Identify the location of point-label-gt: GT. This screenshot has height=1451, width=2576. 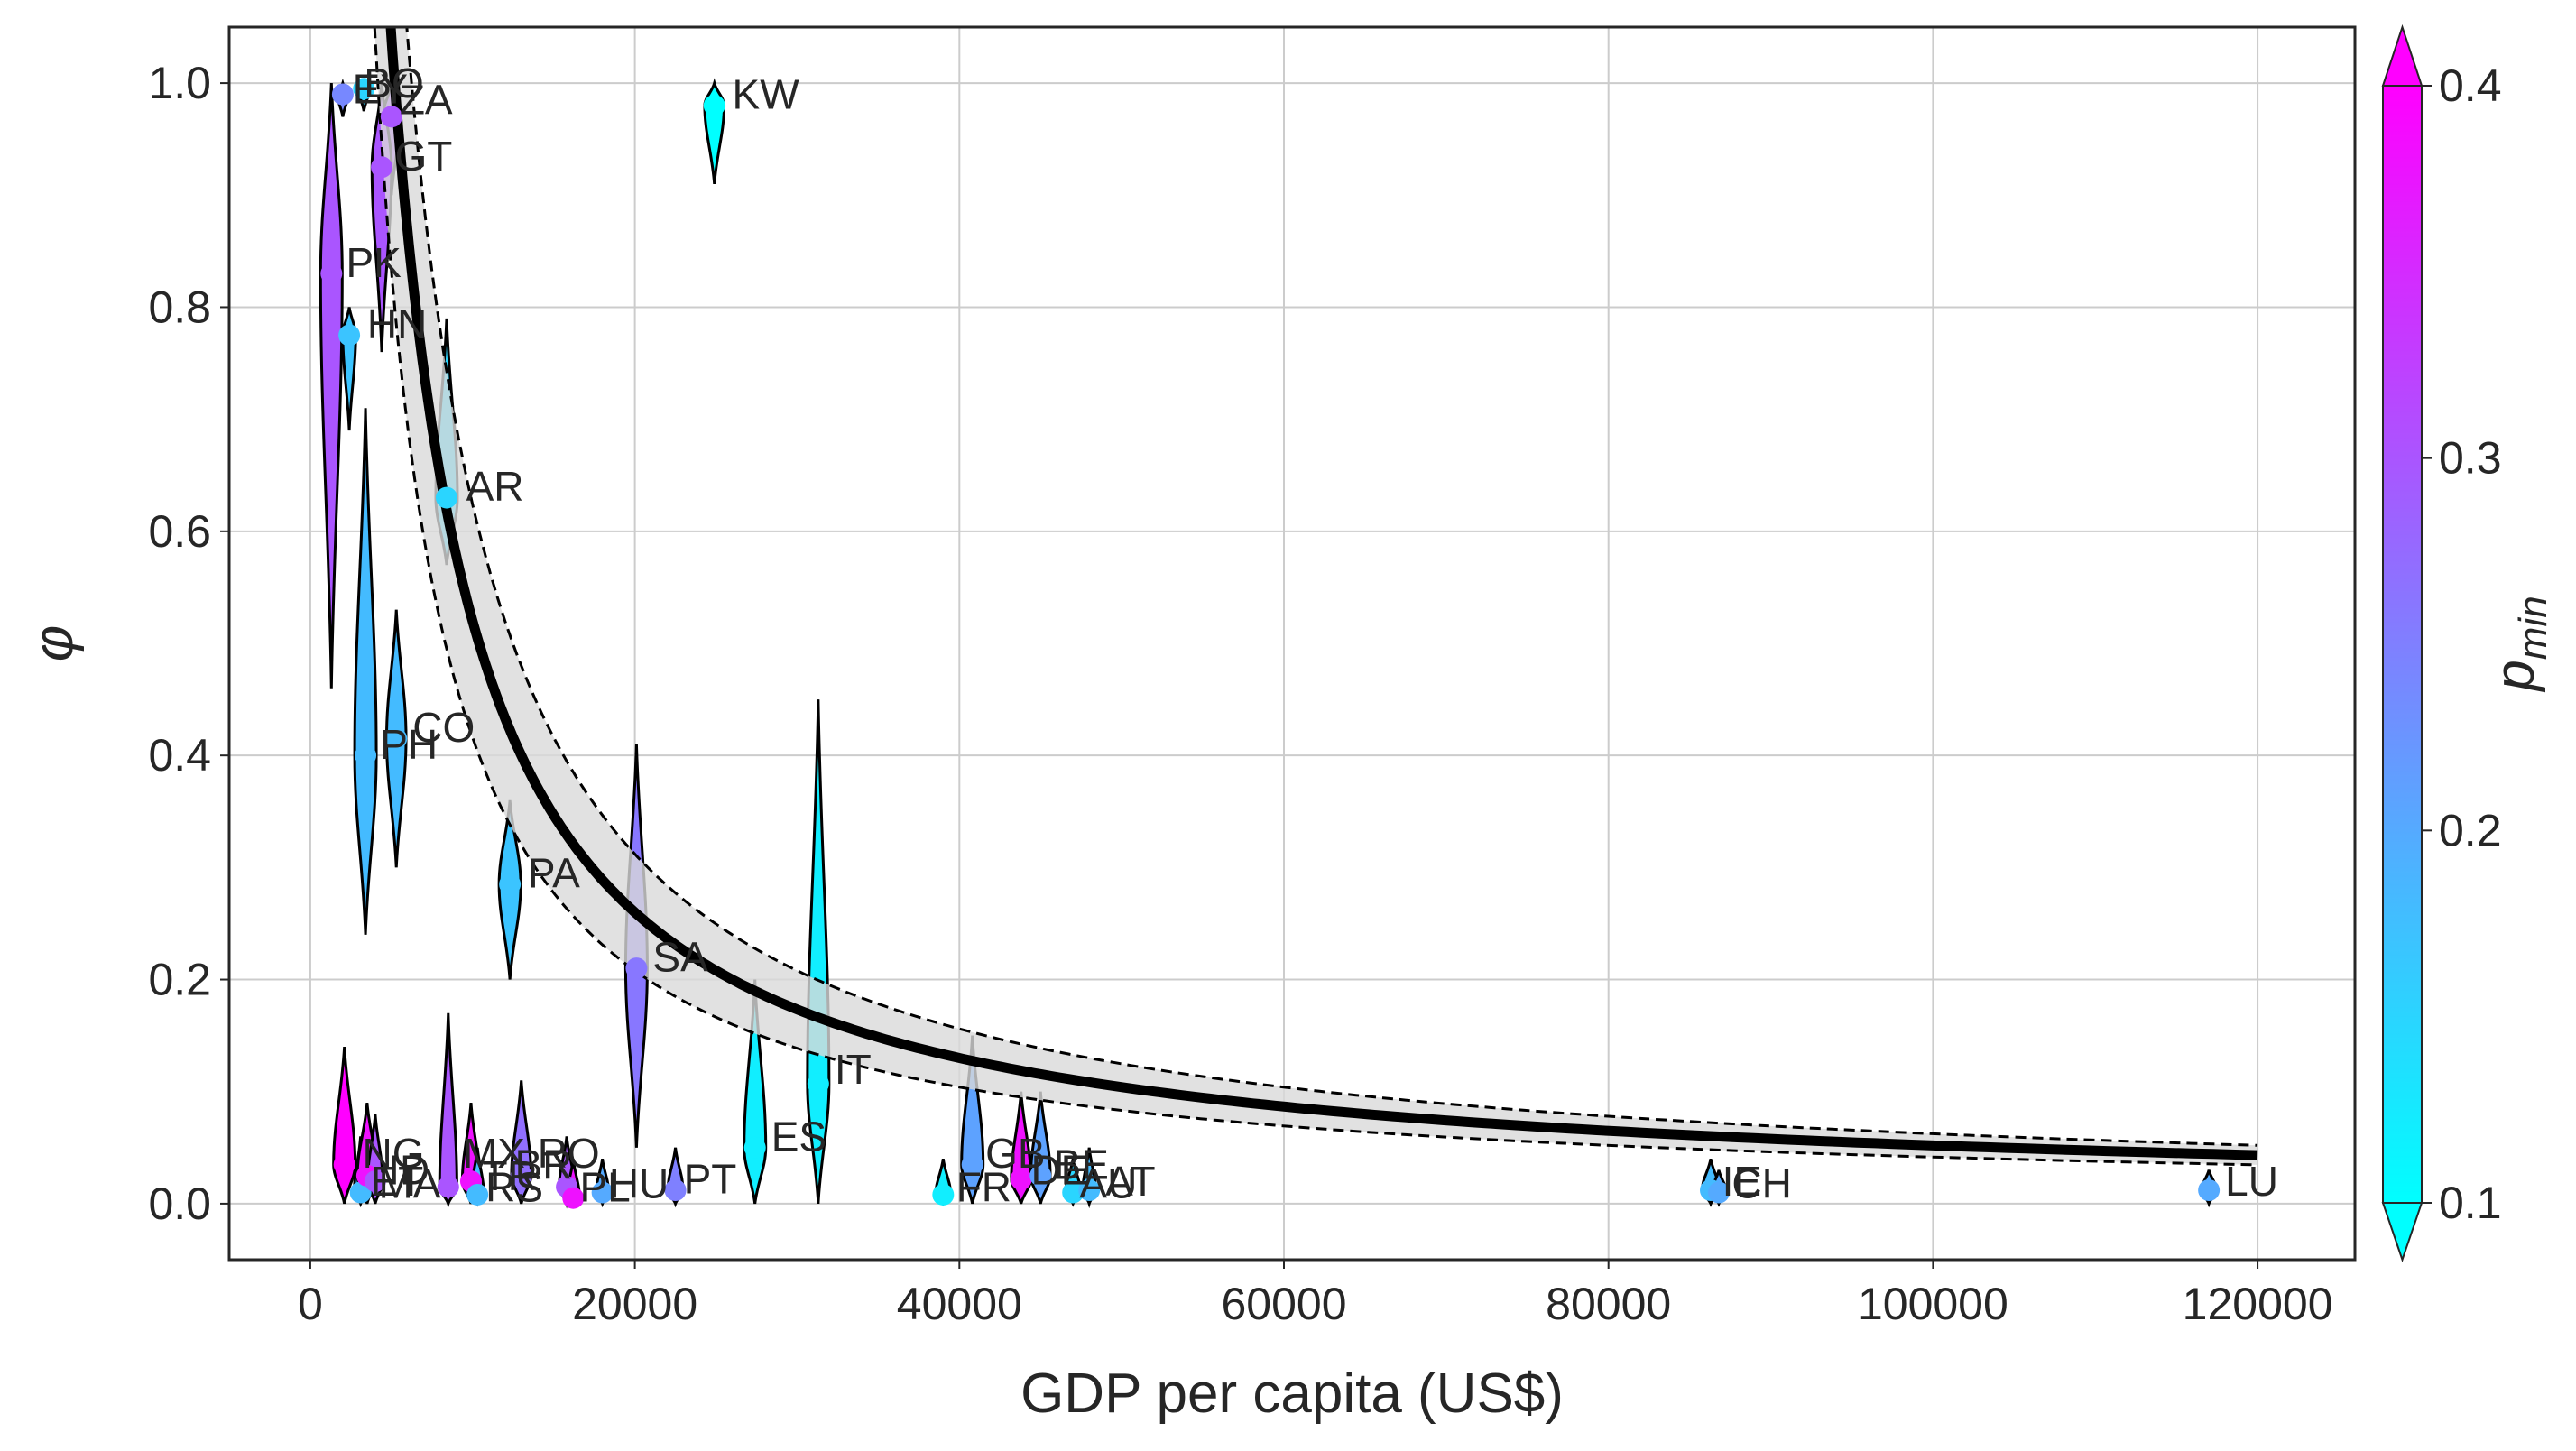
(423, 156).